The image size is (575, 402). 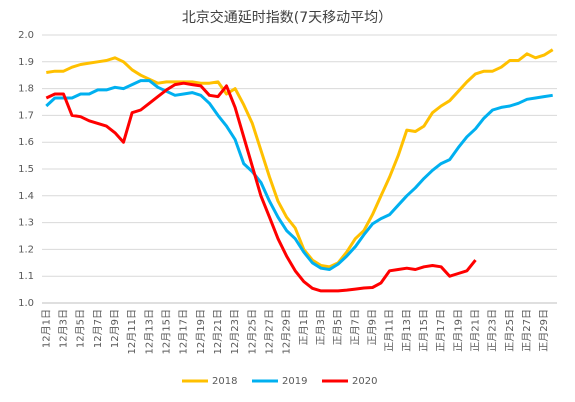 What do you see at coordinates (355, 327) in the screenshot?
I see `x-tick-label: 正月7日` at bounding box center [355, 327].